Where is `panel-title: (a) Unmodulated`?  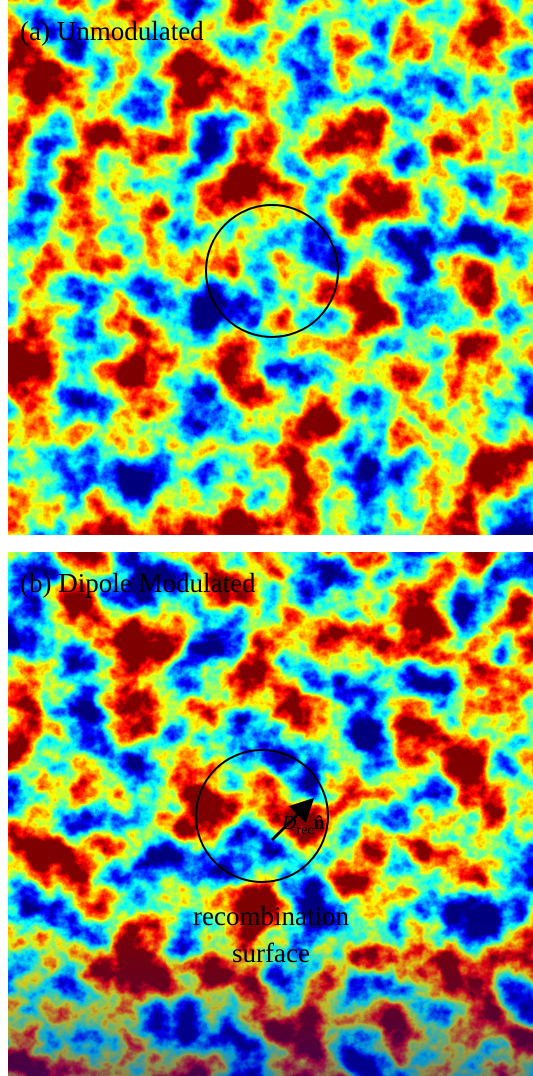 panel-title: (a) Unmodulated is located at coordinates (112, 31).